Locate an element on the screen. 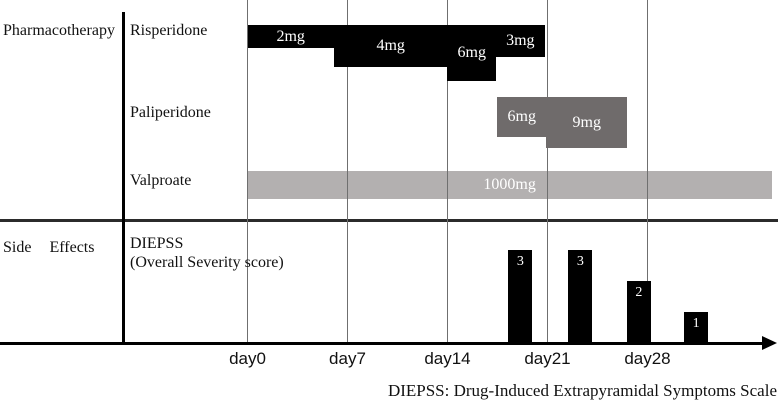  dose-label: 4mg is located at coordinates (390, 45).